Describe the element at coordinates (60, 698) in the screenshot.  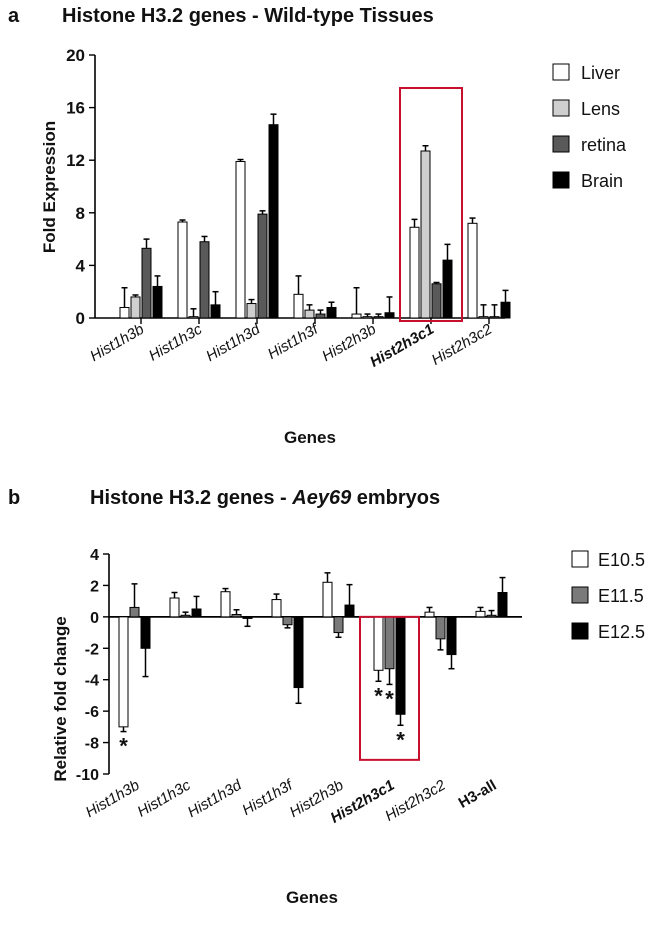
I see `panel-b-ylabel: Relative fold change` at that location.